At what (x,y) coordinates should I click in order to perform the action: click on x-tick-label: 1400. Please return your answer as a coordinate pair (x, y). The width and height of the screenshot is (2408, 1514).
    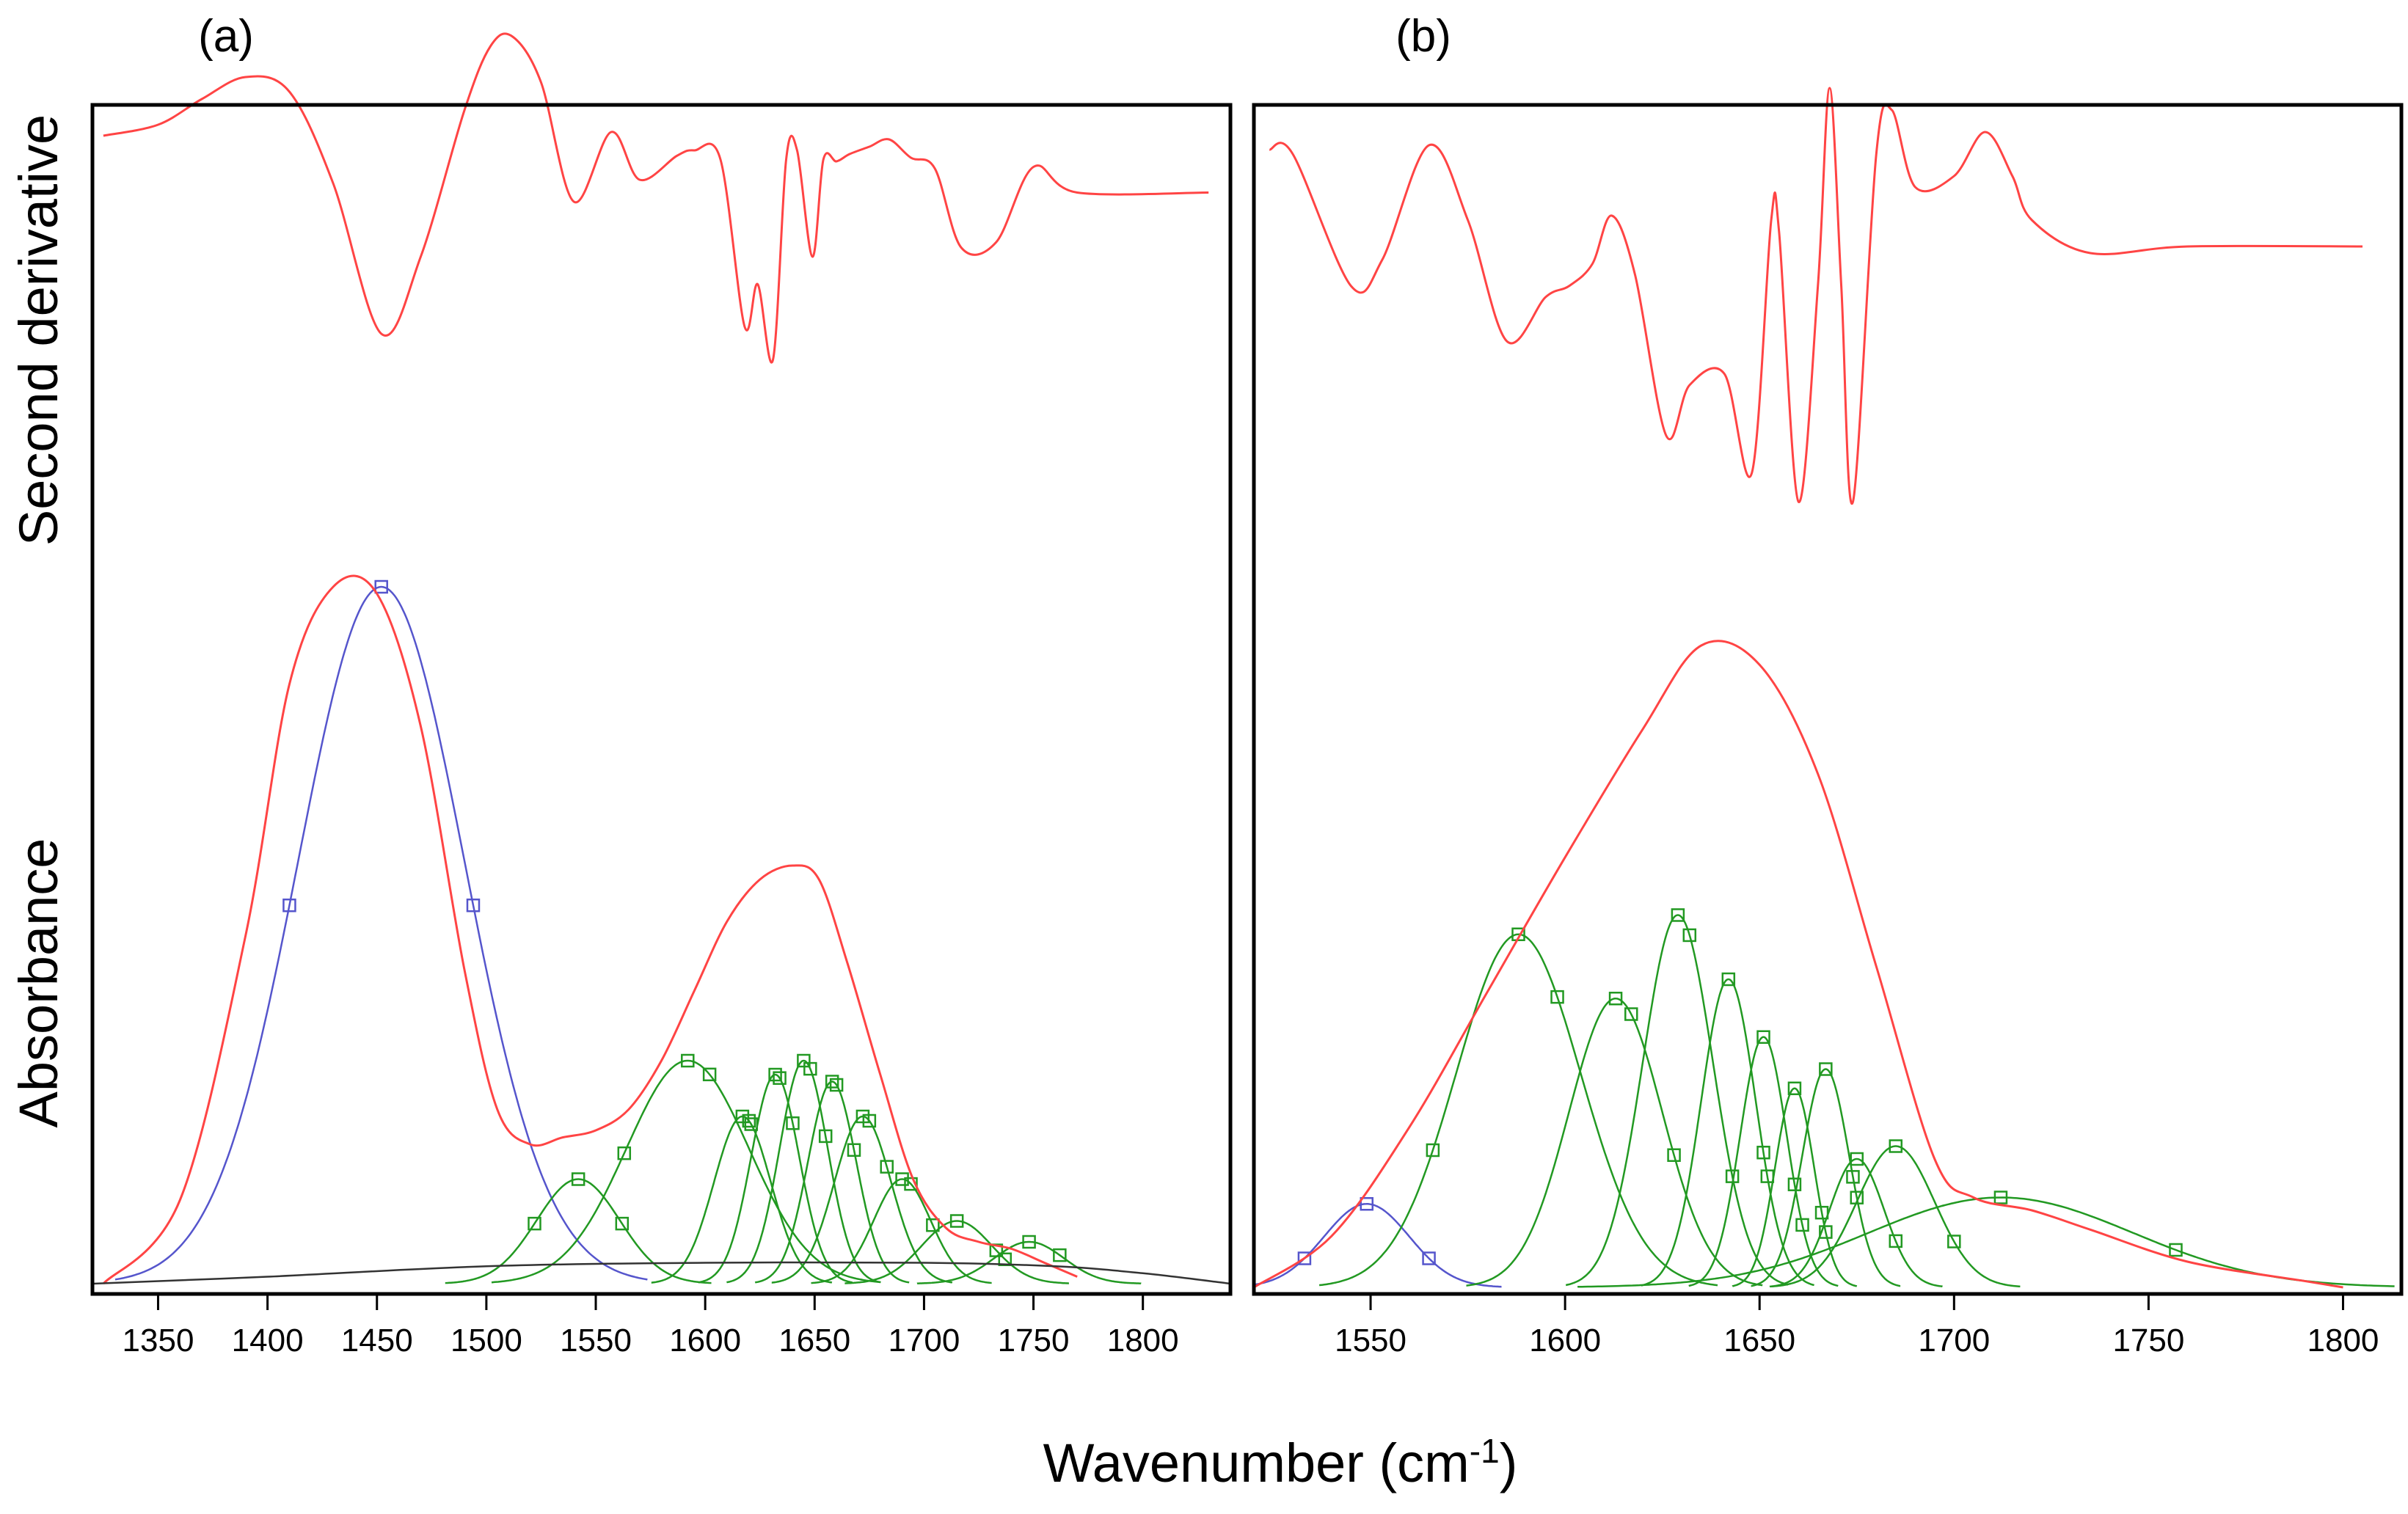
    Looking at the image, I should click on (268, 1340).